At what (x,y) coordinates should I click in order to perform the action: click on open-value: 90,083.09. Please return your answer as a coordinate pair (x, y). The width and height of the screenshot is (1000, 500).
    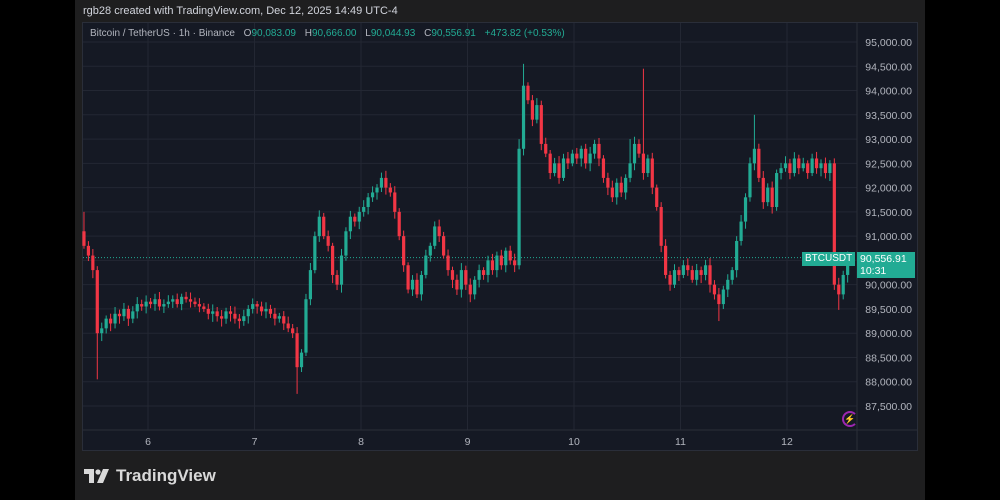
    Looking at the image, I should click on (273, 33).